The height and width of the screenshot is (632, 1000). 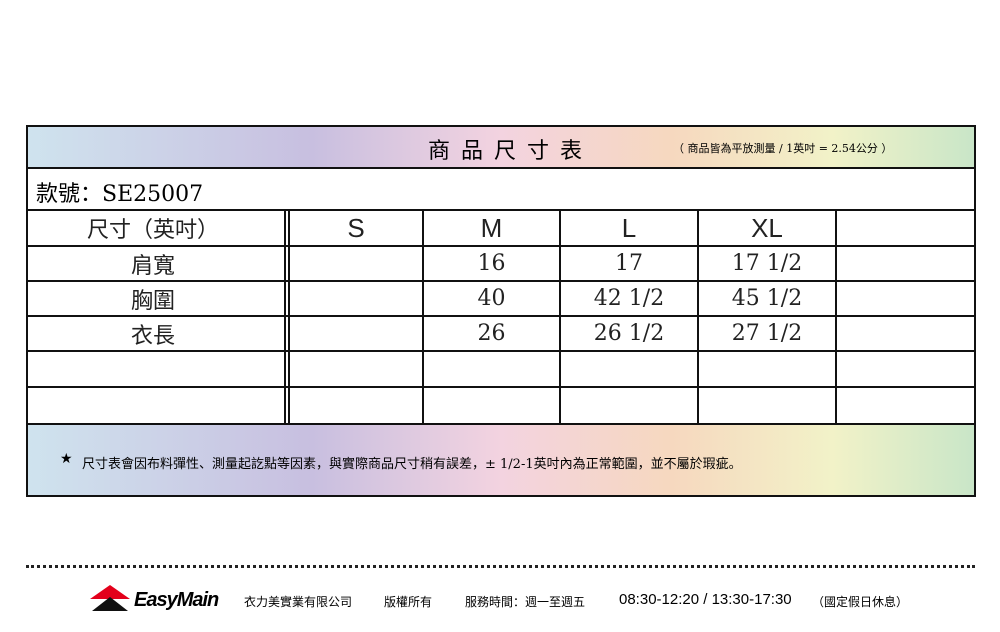 I want to click on size-header-row: 尺寸（英吋） S M L XL, so click(x=501, y=227).